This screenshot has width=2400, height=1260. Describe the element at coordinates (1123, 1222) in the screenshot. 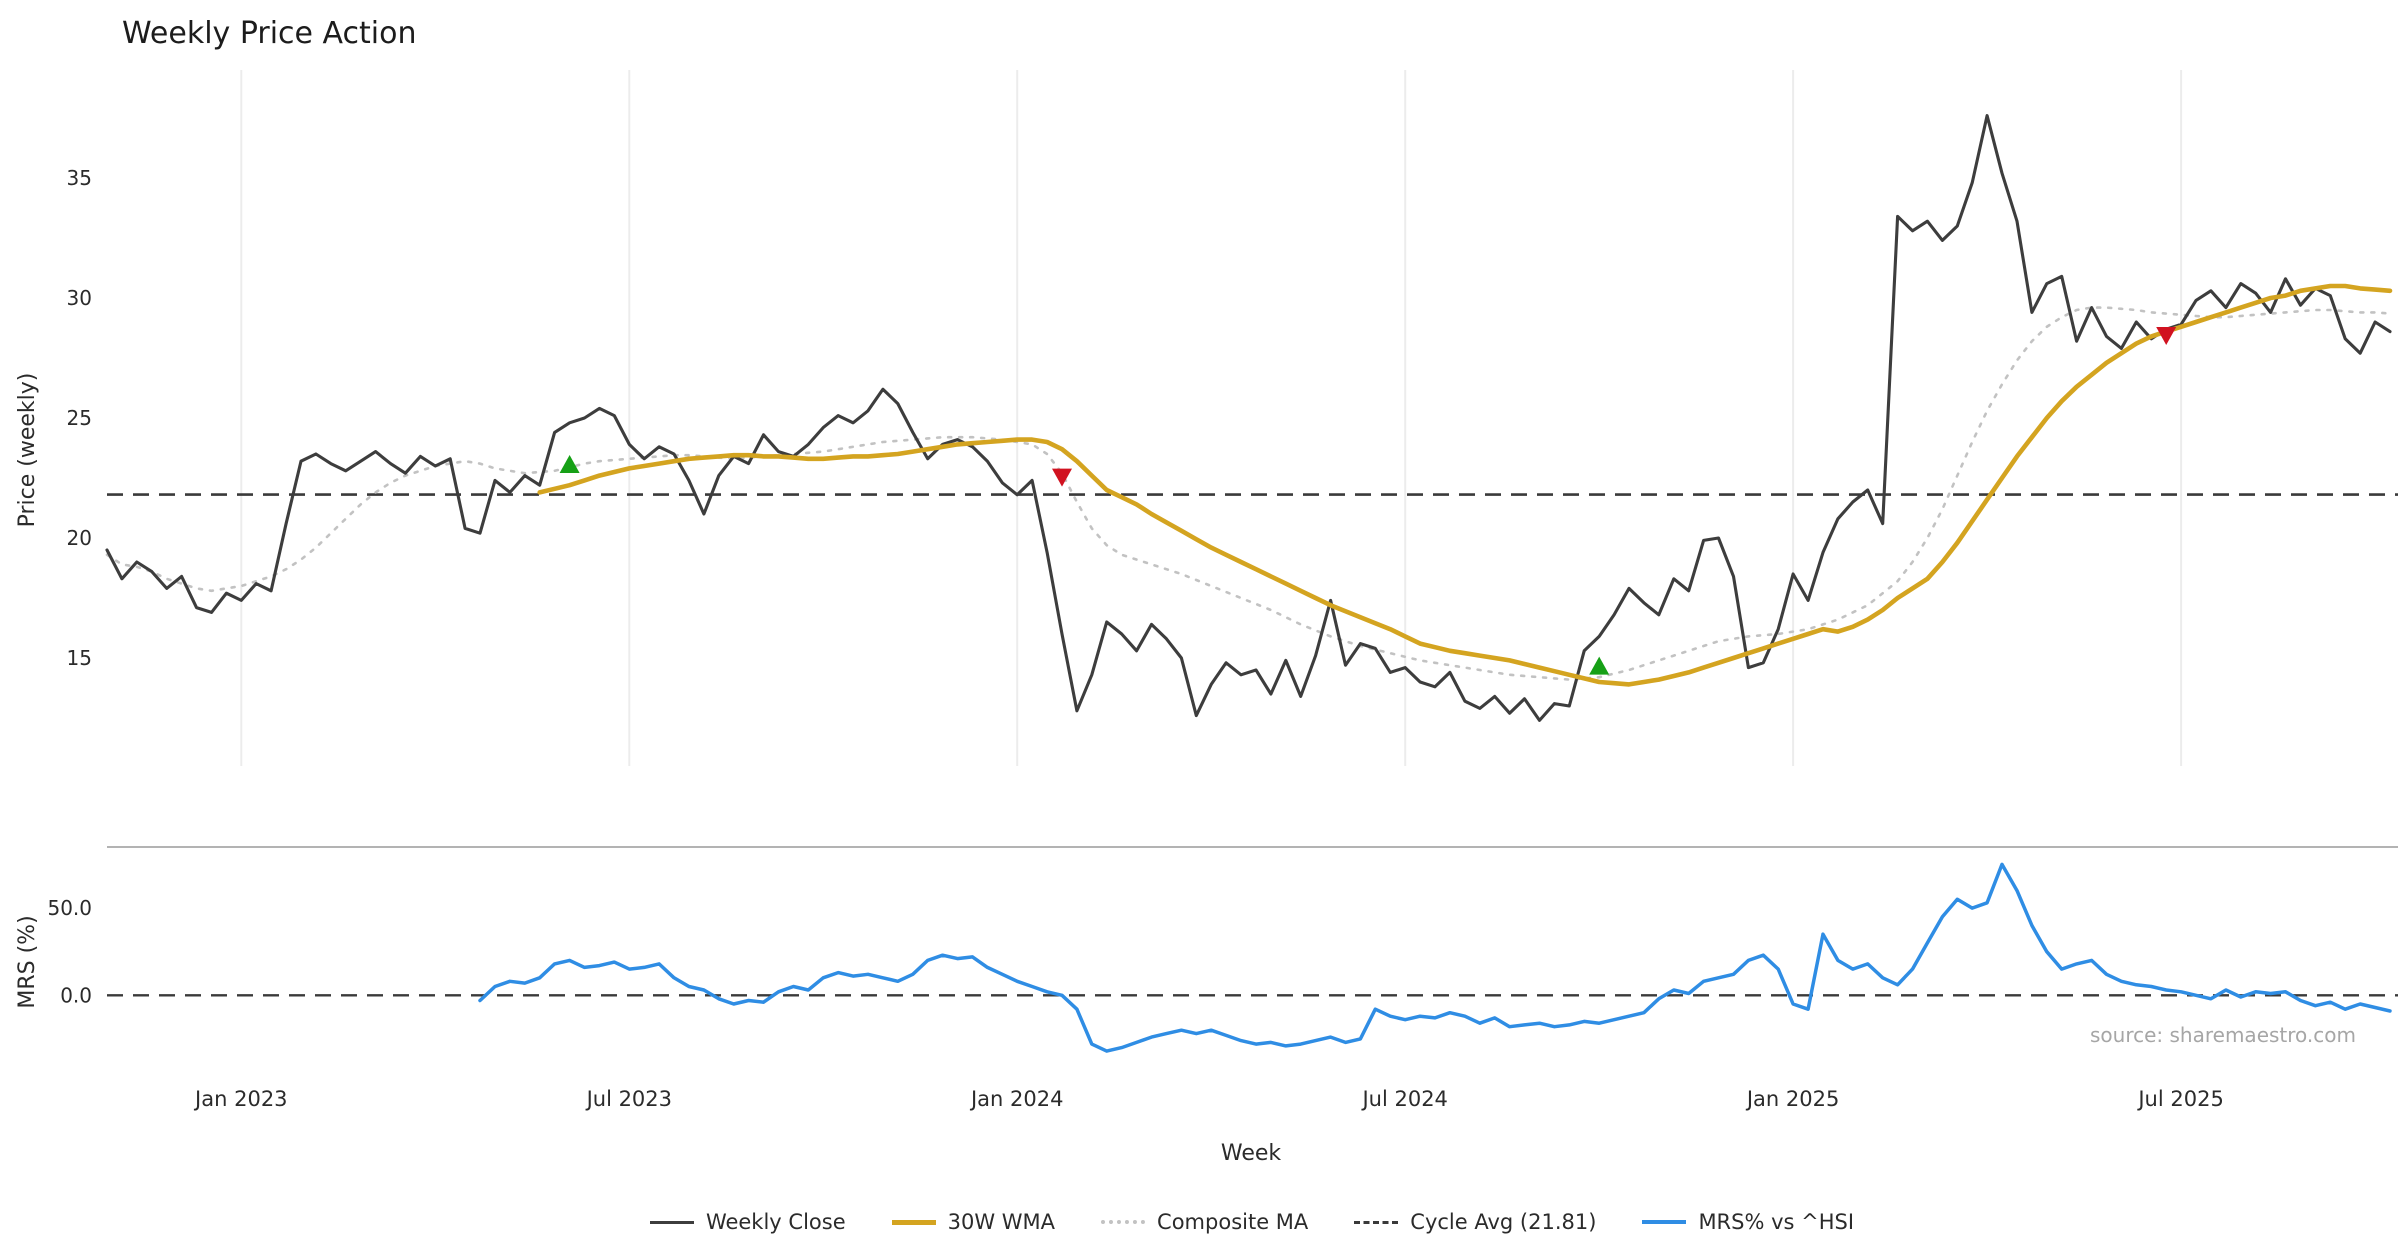

I see `composite-ma-legend-swatch` at that location.